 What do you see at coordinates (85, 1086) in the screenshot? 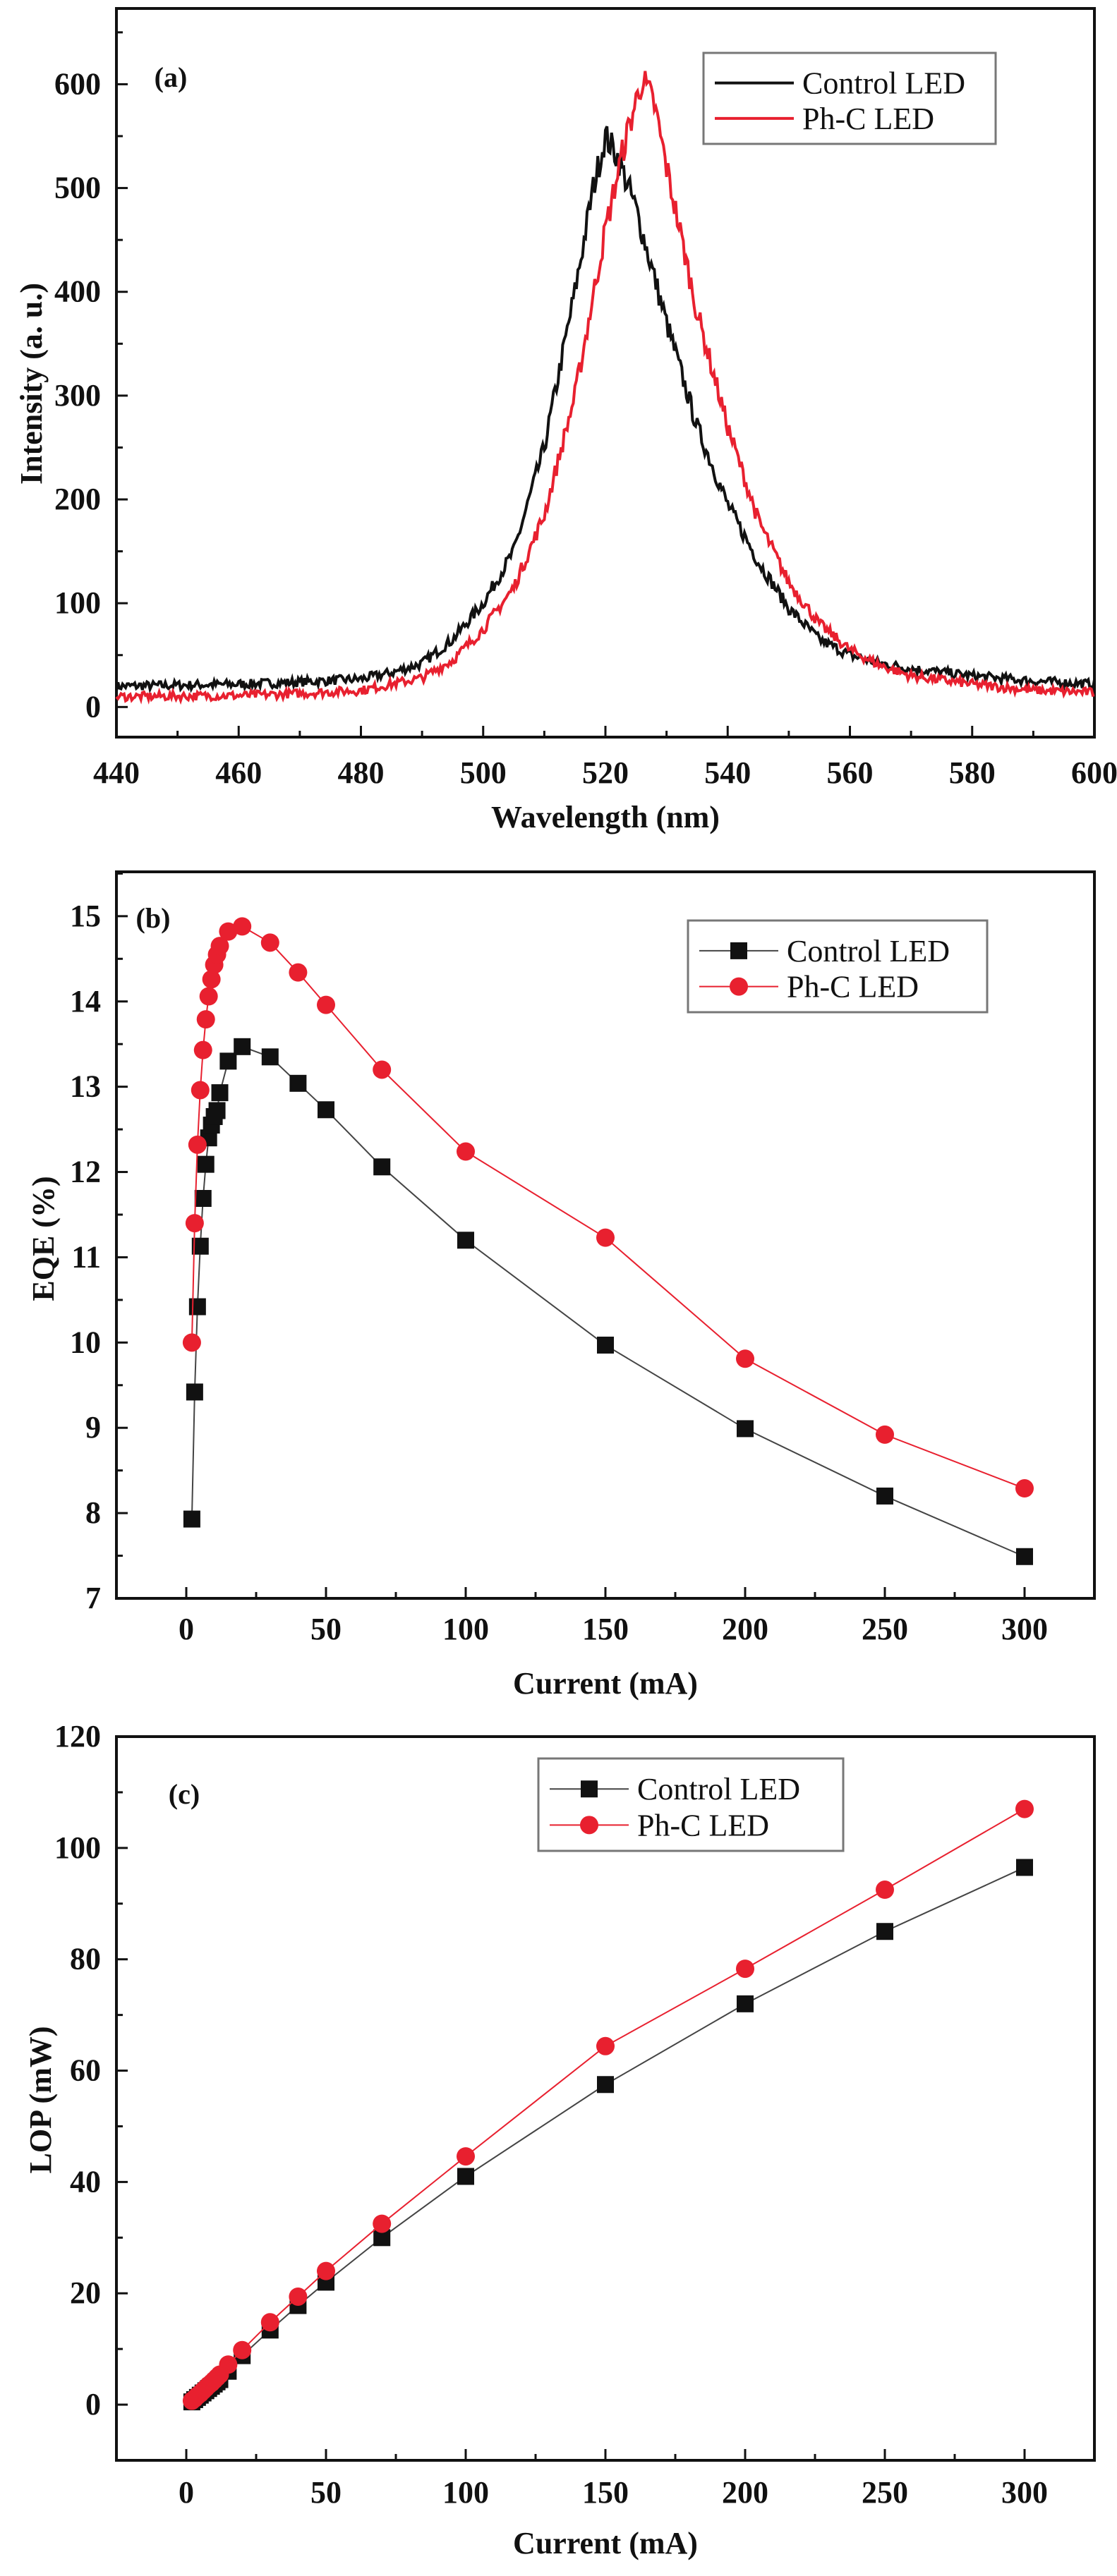
I see `y-tick-label: 13` at bounding box center [85, 1086].